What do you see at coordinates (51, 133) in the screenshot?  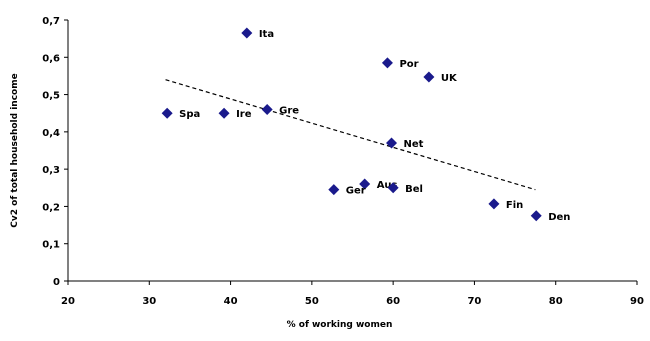 I see `y-tick-label: 0,4` at bounding box center [51, 133].